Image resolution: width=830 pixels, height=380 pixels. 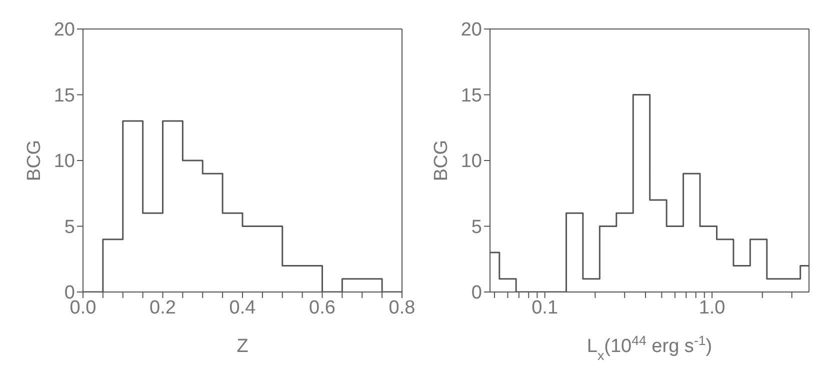 I want to click on x-tick-label: 0.2, so click(x=163, y=307).